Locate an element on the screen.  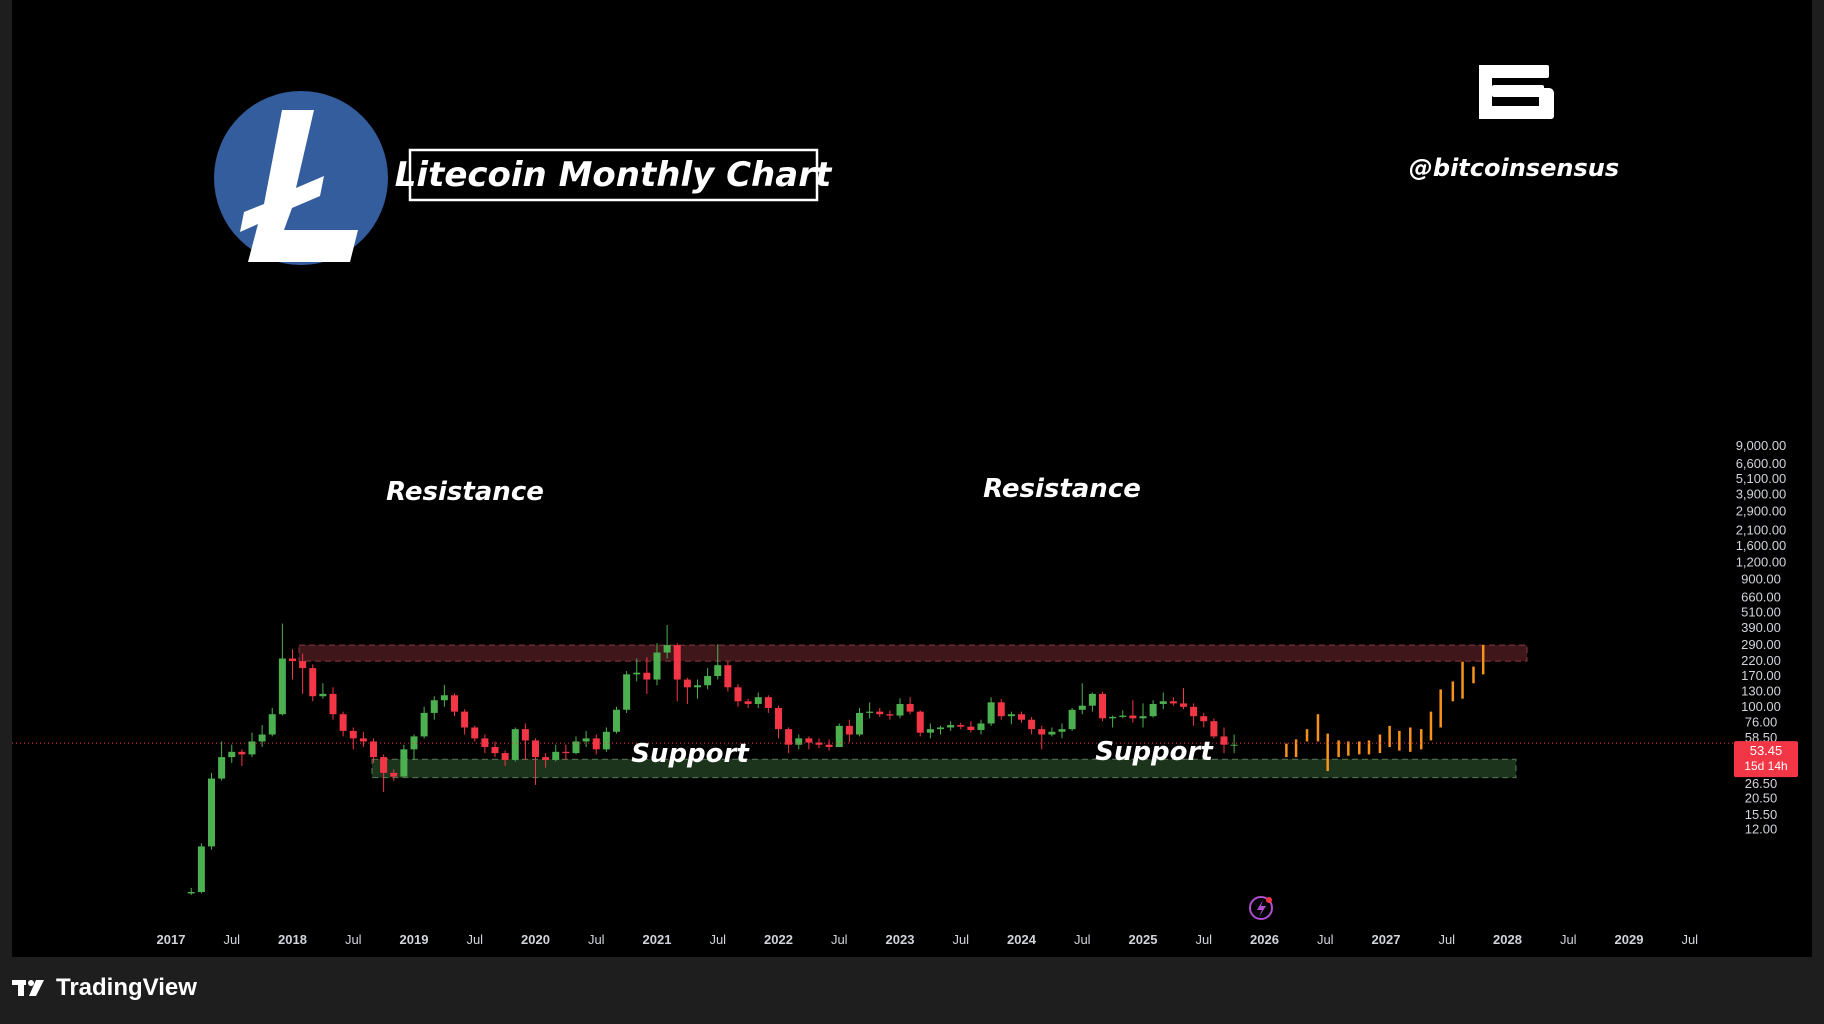
y-tick-label: 6,600.00 is located at coordinates (1761, 463).